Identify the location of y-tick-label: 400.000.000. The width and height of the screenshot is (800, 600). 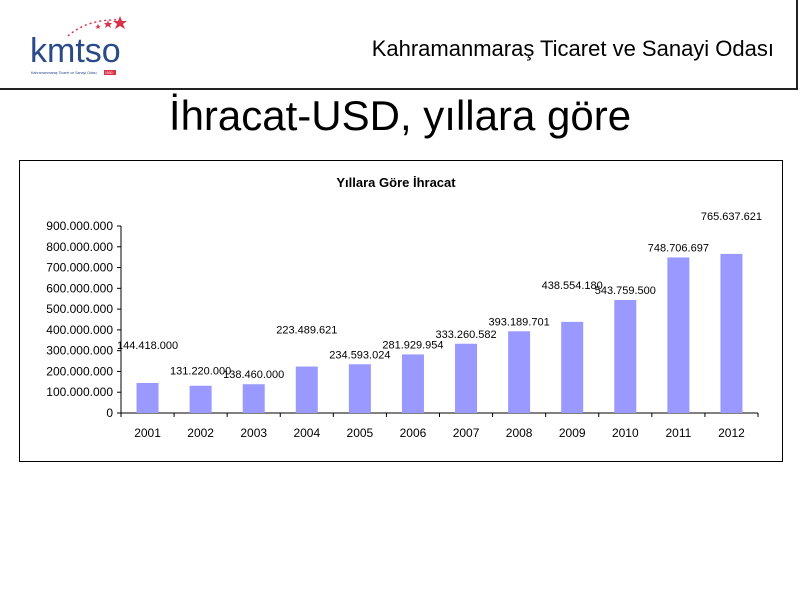
(79, 330).